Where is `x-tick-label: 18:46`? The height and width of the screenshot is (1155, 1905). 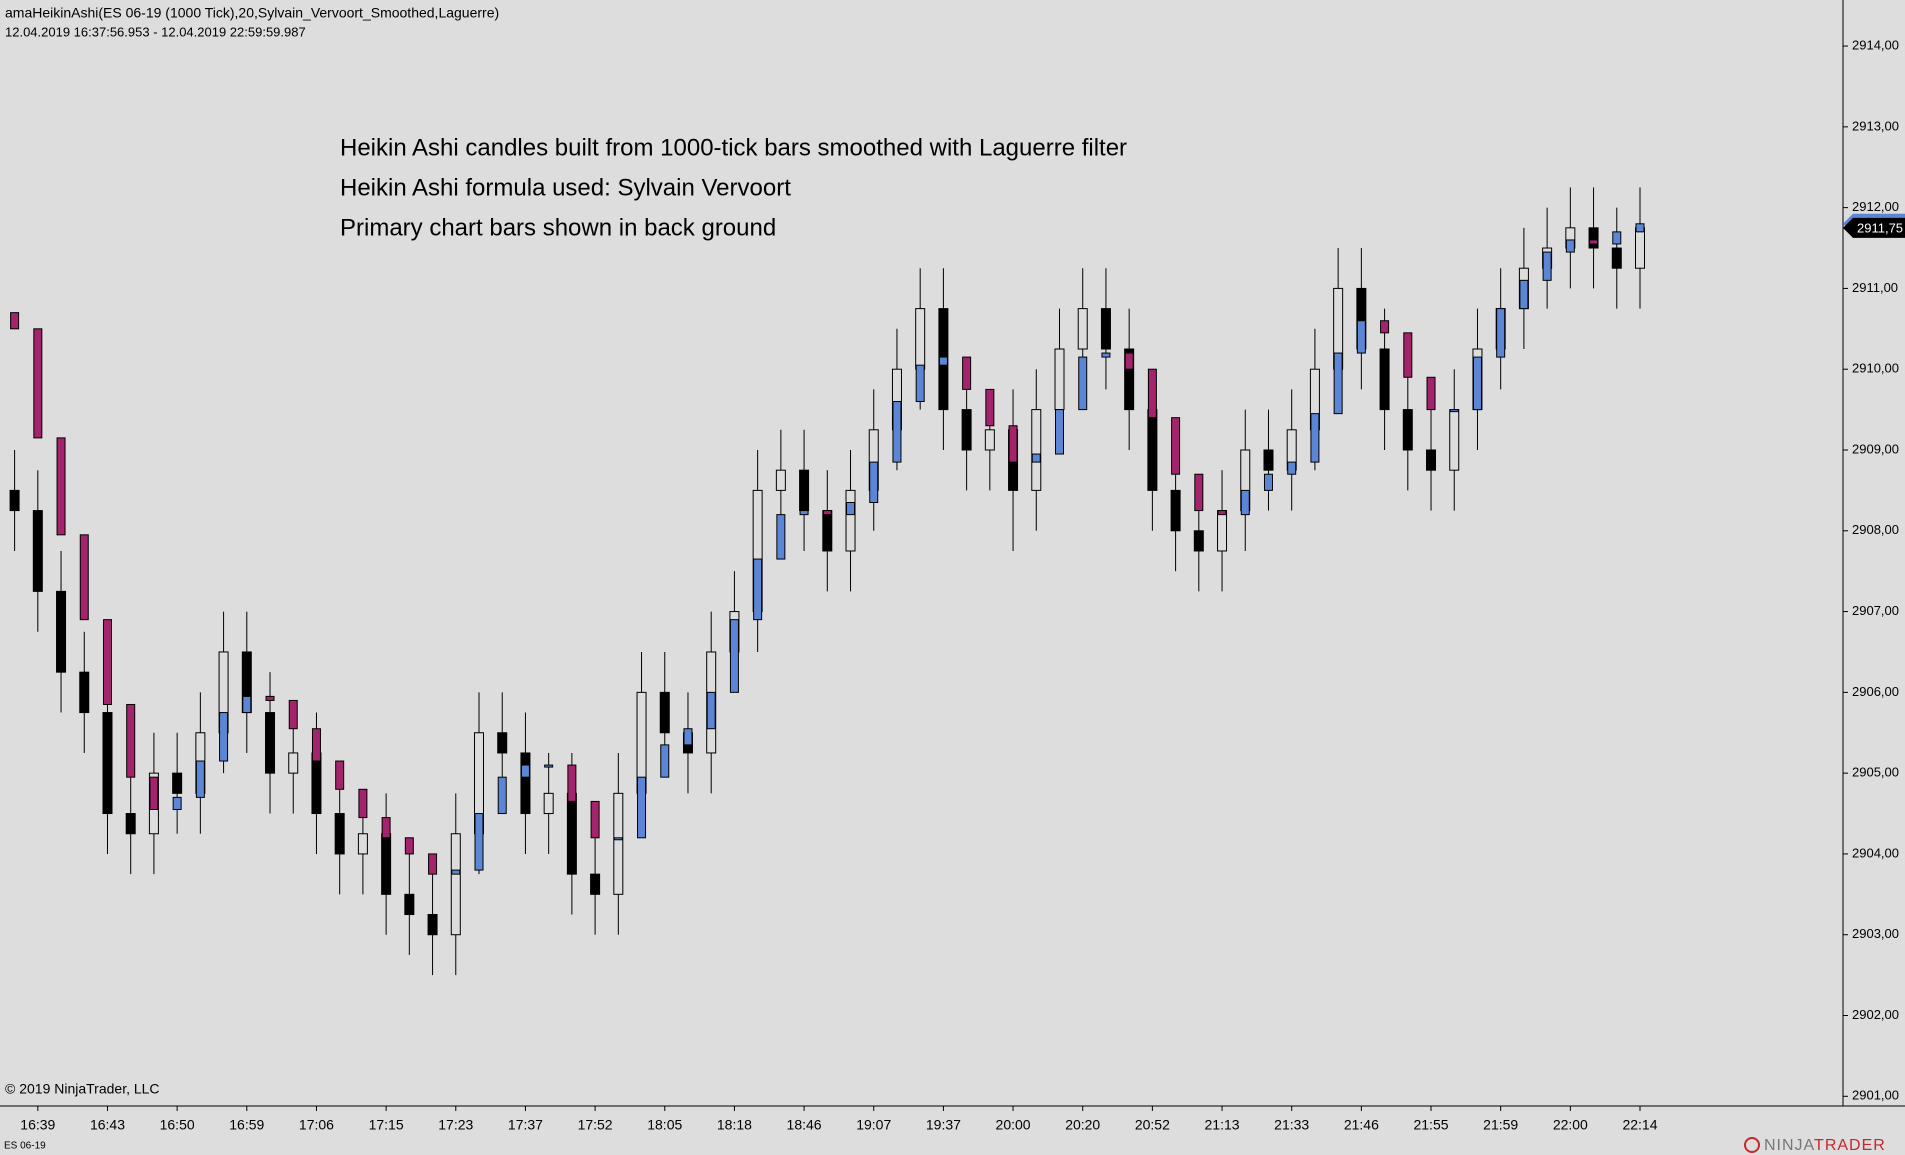
x-tick-label: 18:46 is located at coordinates (804, 1125).